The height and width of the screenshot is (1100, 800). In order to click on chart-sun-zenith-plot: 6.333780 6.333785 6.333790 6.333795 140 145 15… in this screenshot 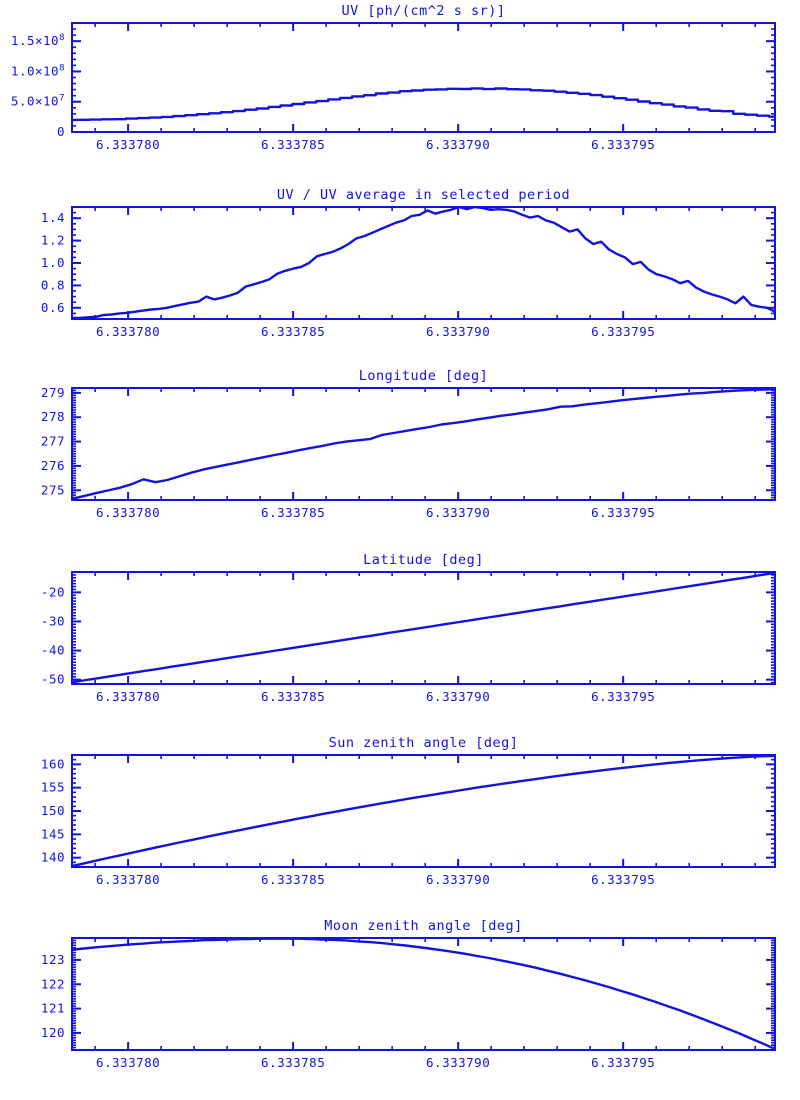, I will do `click(408, 811)`.